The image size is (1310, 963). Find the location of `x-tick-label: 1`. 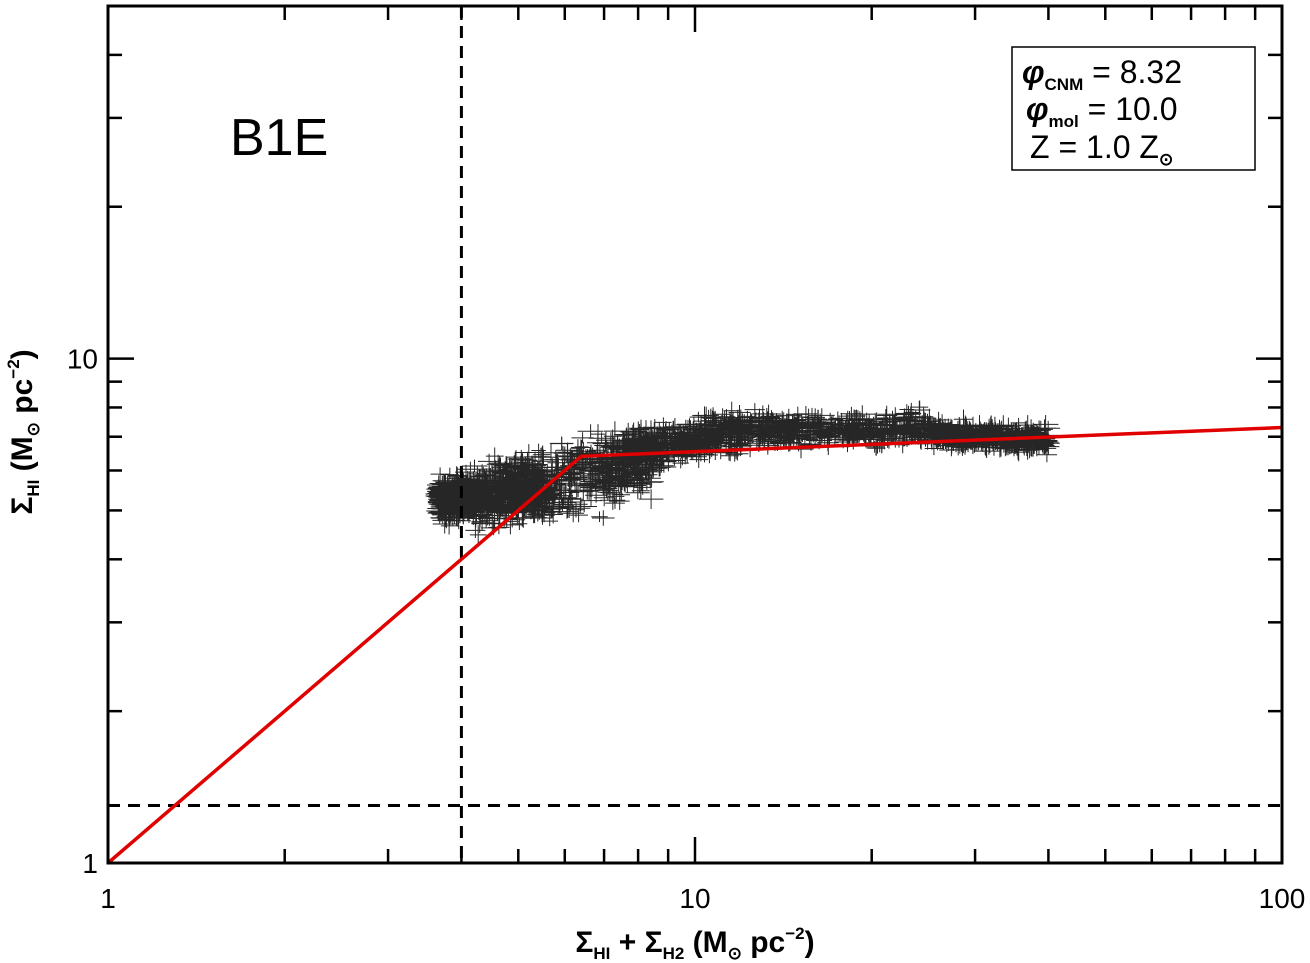

x-tick-label: 1 is located at coordinates (108, 898).